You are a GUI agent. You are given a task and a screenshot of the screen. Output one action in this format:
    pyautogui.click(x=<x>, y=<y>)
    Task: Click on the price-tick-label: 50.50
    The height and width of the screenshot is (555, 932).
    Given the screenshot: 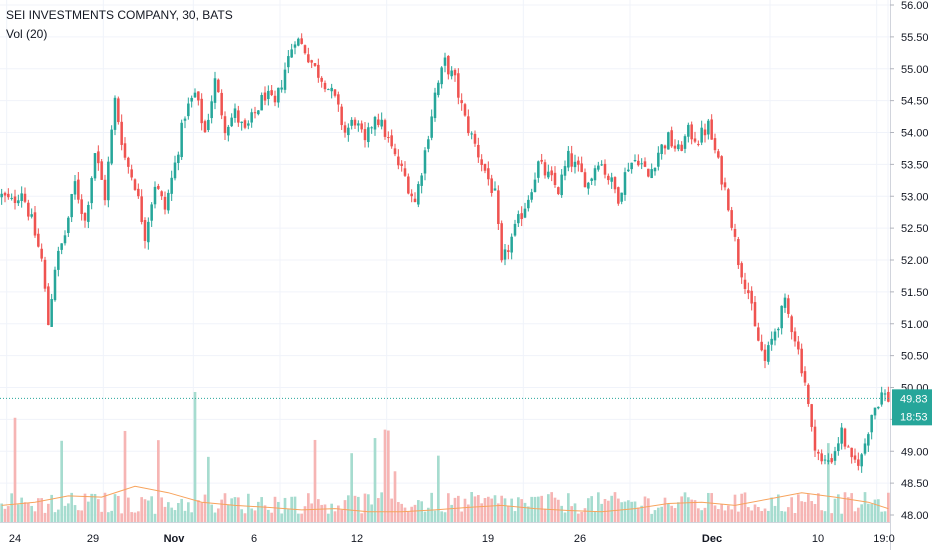 What is the action you would take?
    pyautogui.click(x=915, y=357)
    